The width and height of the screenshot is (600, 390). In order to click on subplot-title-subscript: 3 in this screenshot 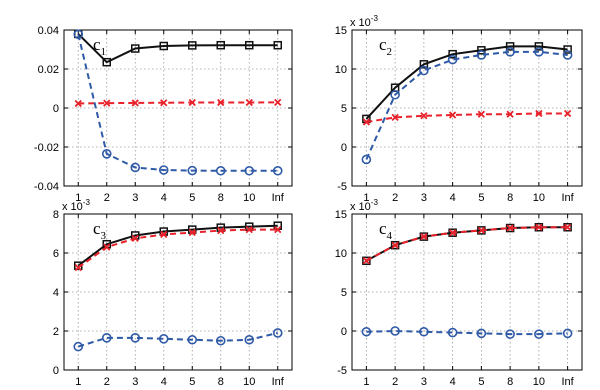, I will do `click(104, 236)`.